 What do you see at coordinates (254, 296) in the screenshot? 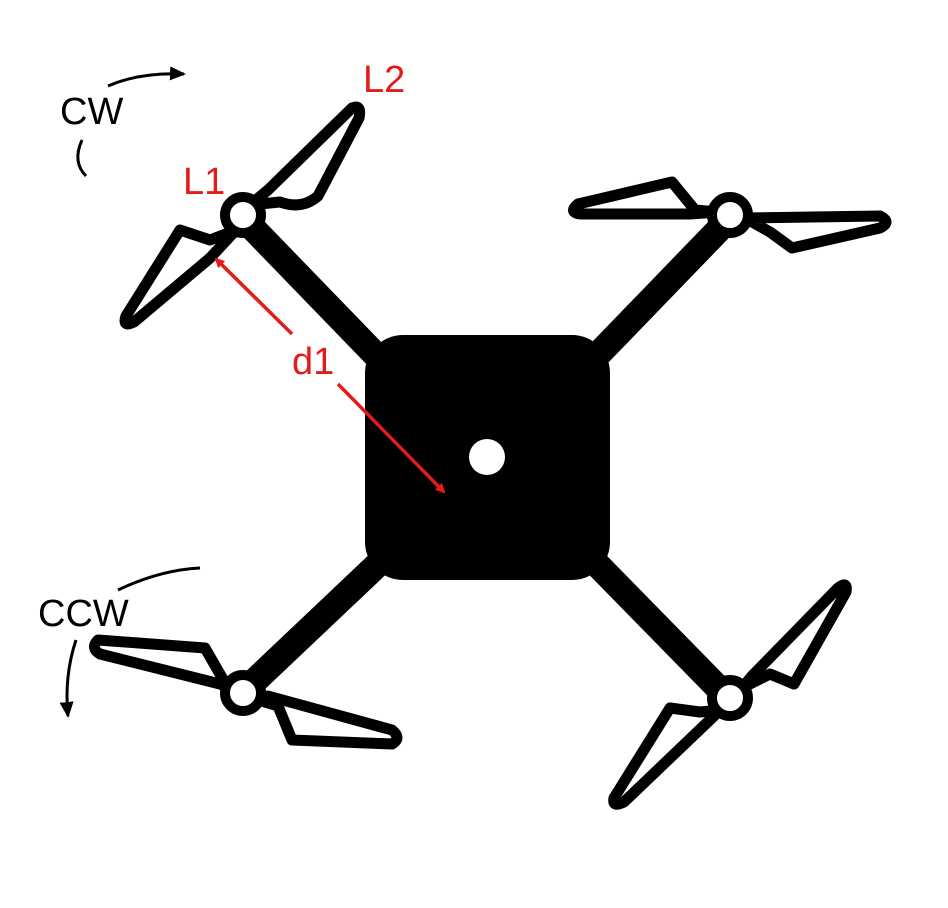
I see `d1-arrow-upper` at bounding box center [254, 296].